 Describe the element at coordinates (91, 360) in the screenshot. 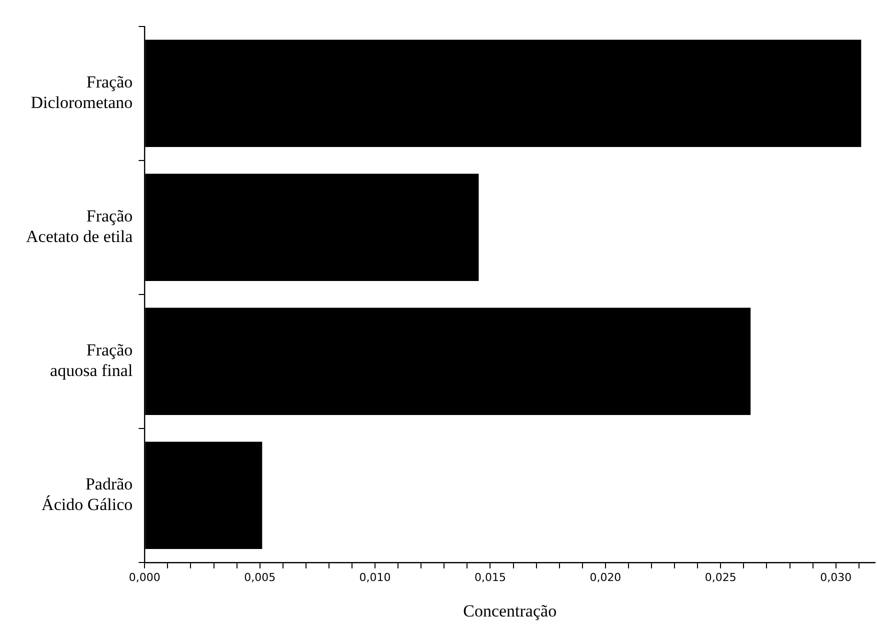

I see `y-tick-label: Fração aquosa final` at that location.